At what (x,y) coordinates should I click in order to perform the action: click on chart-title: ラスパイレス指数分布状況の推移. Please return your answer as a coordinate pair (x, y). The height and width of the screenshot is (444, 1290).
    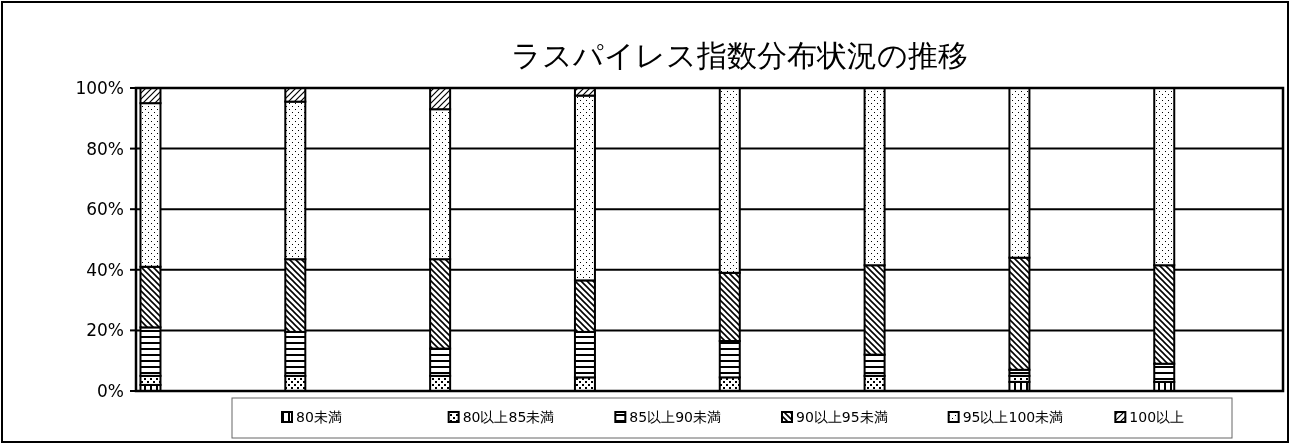
    Looking at the image, I should click on (739, 55).